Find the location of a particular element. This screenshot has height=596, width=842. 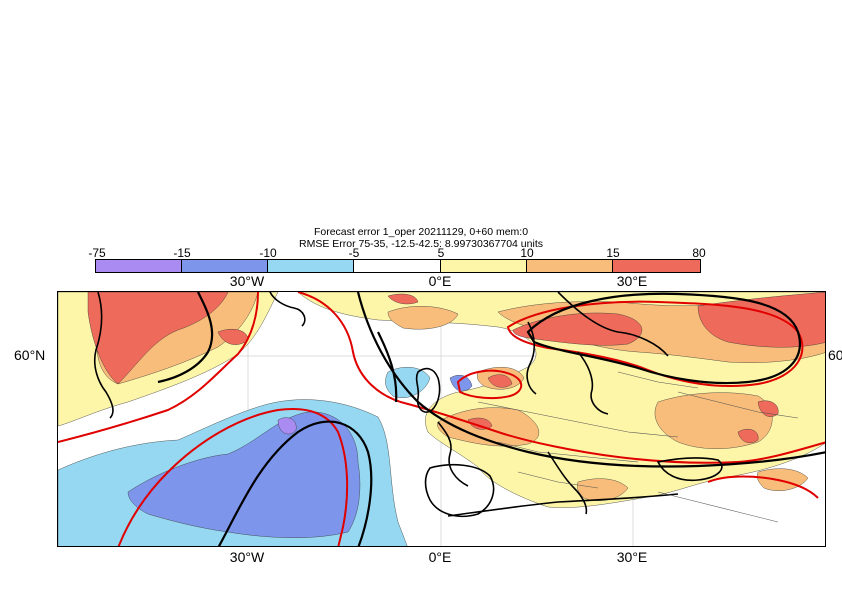

top-tick-label: 0°E is located at coordinates (440, 281).